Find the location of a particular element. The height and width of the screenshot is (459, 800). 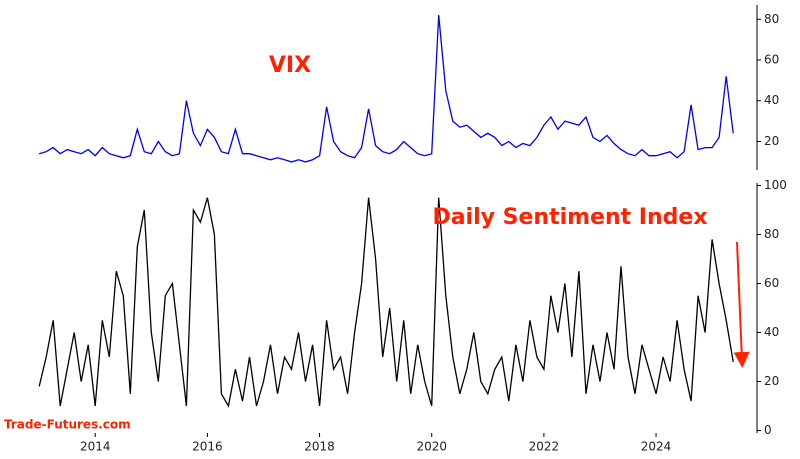

arrow is located at coordinates (741, 304).